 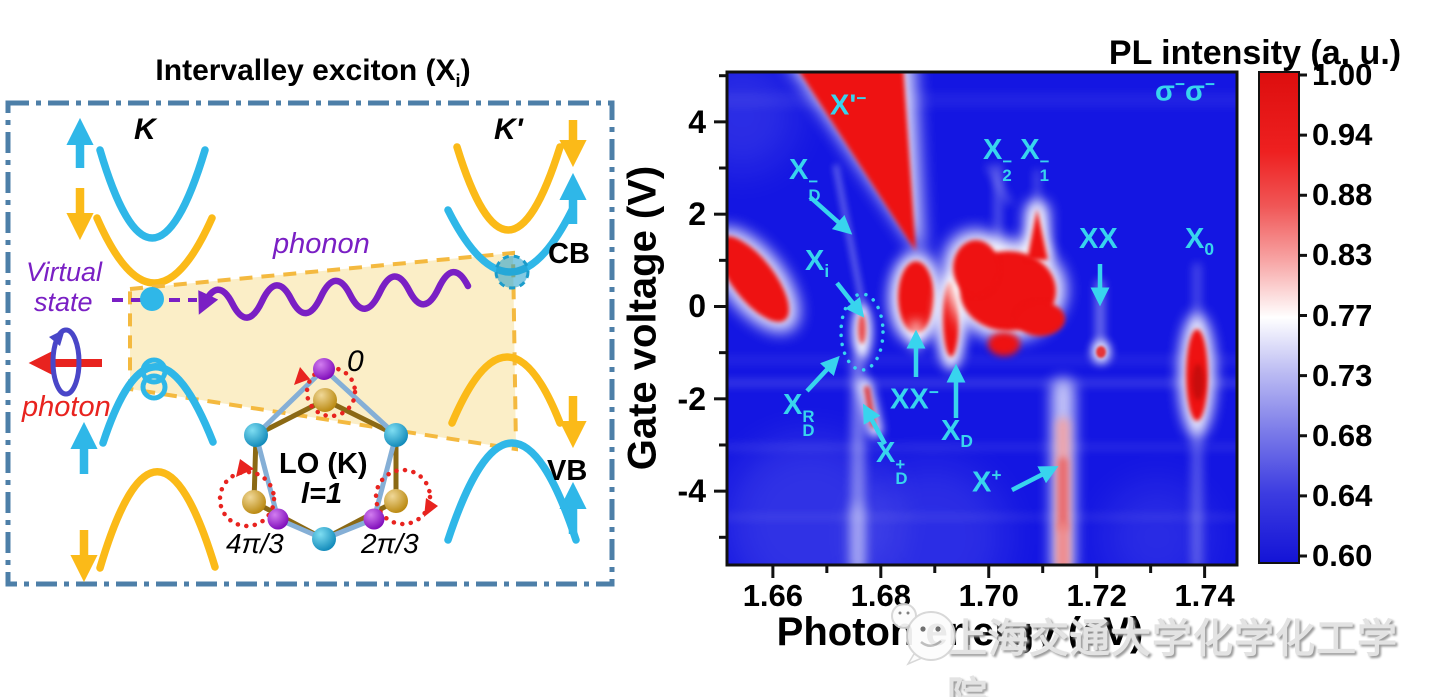 I want to click on colorbar-tick-label: 0.64, so click(x=1342, y=495).